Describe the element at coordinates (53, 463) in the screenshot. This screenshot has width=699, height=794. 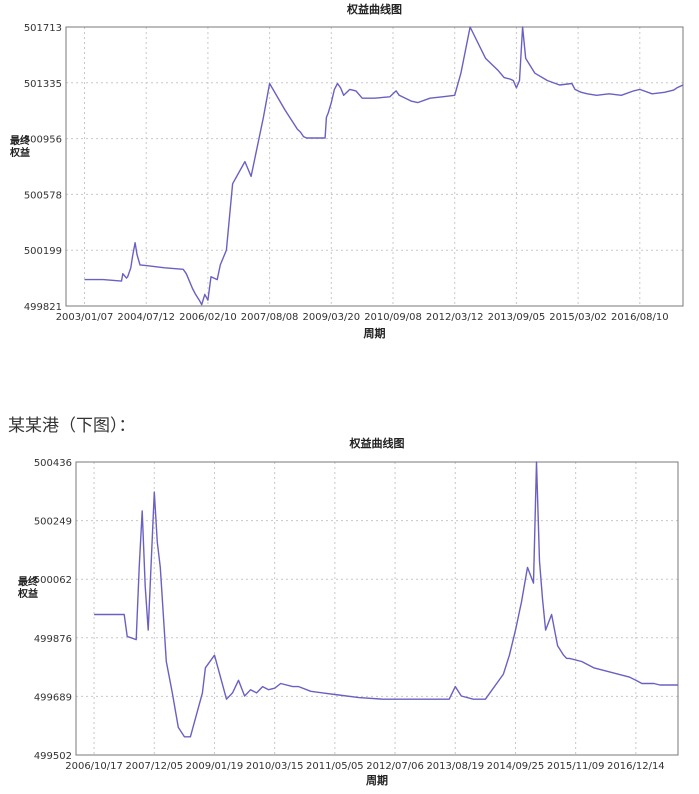
I see `y-tick-label: 500436` at that location.